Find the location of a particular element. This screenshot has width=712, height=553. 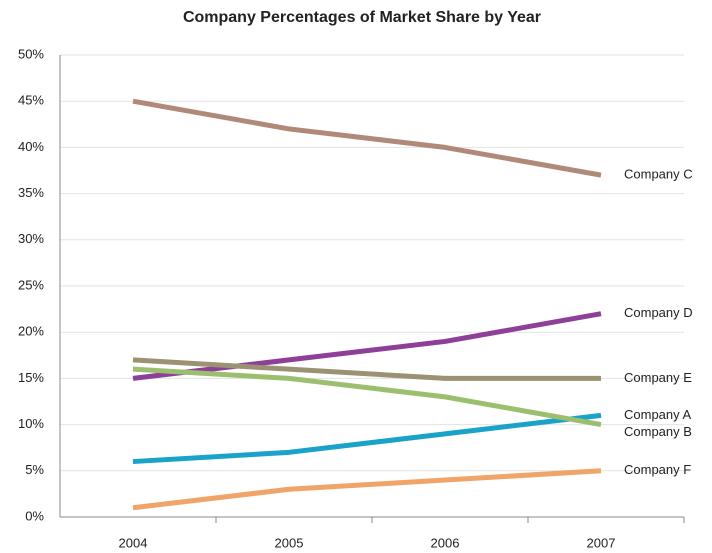

y-tick-label: 30% is located at coordinates (31, 238).